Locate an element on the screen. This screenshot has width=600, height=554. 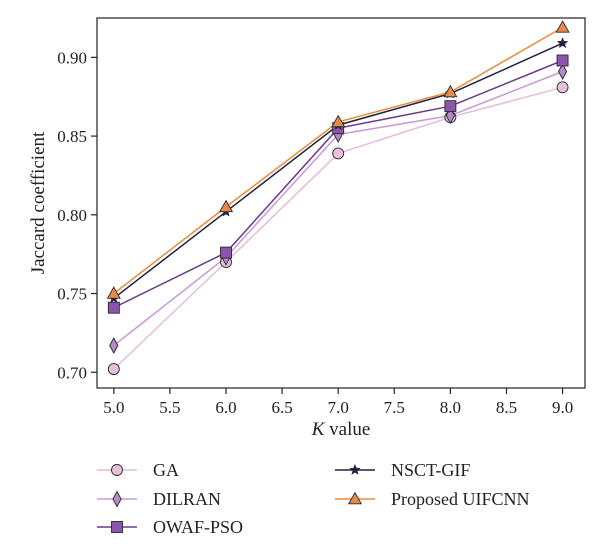
y-tick-label: 0.90 is located at coordinates (72, 57).